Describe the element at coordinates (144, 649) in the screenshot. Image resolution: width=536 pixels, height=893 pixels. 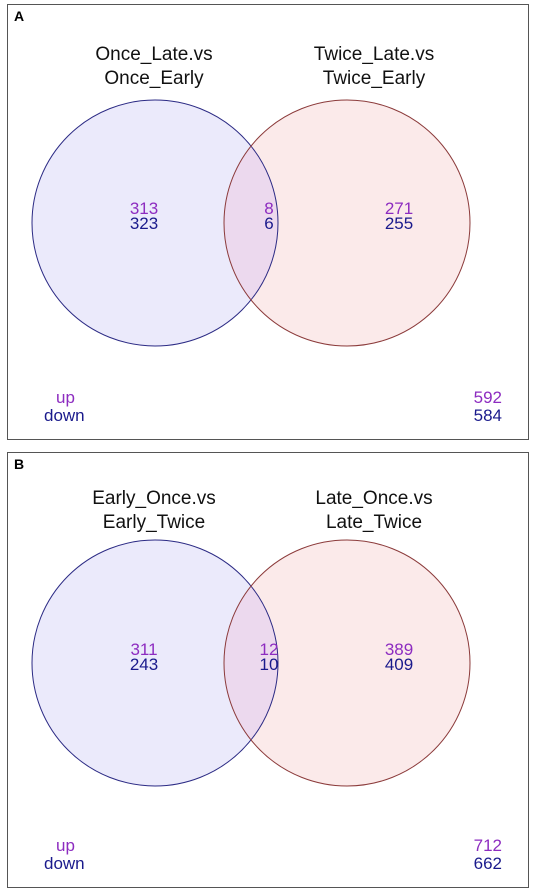
I see `left-only-up: 311` at that location.